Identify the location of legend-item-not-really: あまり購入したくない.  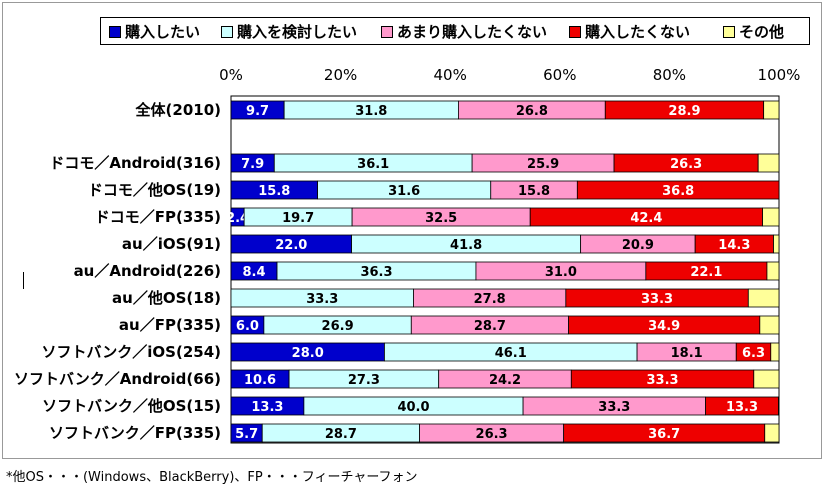
(464, 32).